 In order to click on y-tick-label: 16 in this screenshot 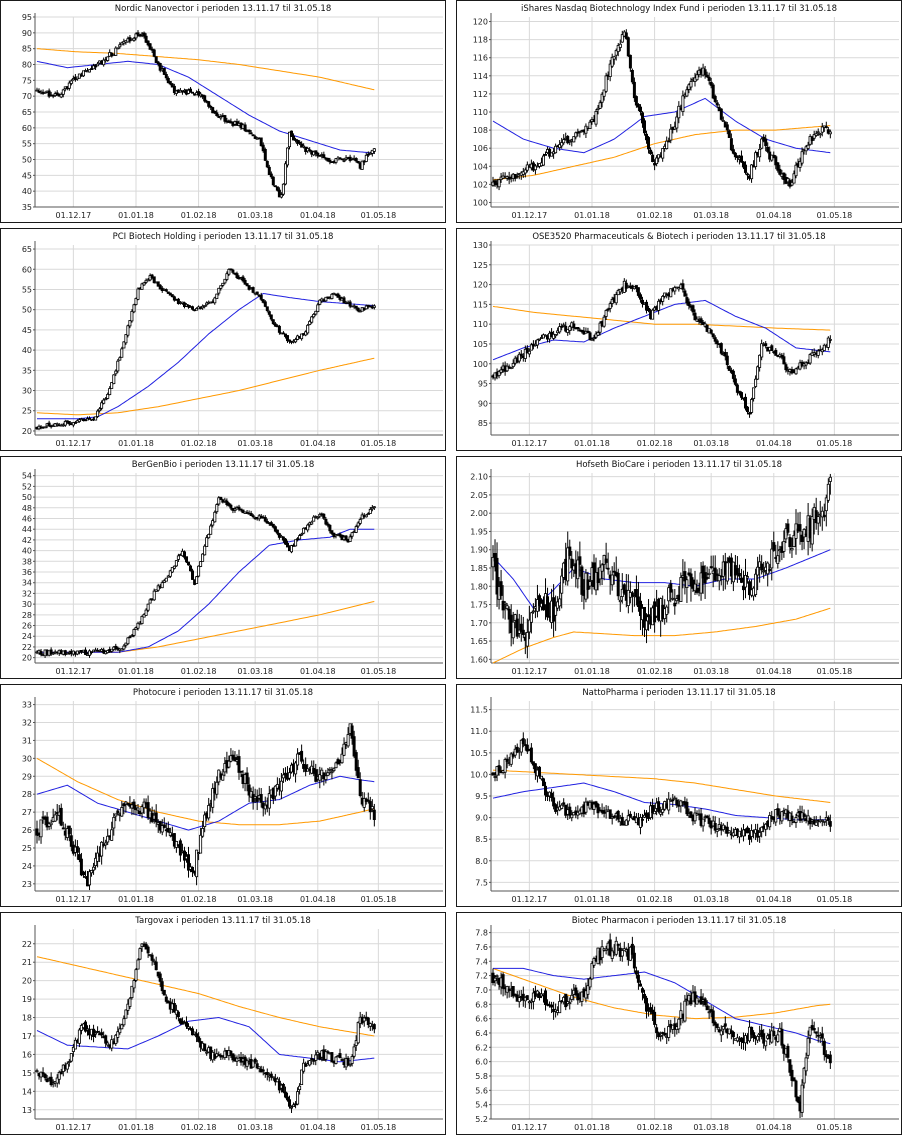, I will do `click(27, 1054)`.